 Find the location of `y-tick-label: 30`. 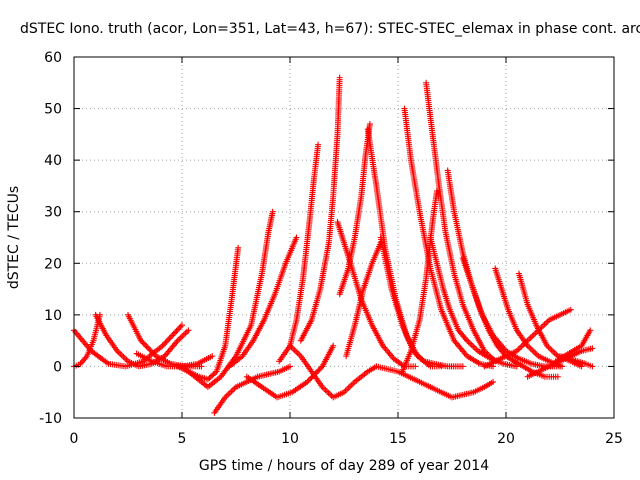

y-tick-label: 30 is located at coordinates (53, 213).